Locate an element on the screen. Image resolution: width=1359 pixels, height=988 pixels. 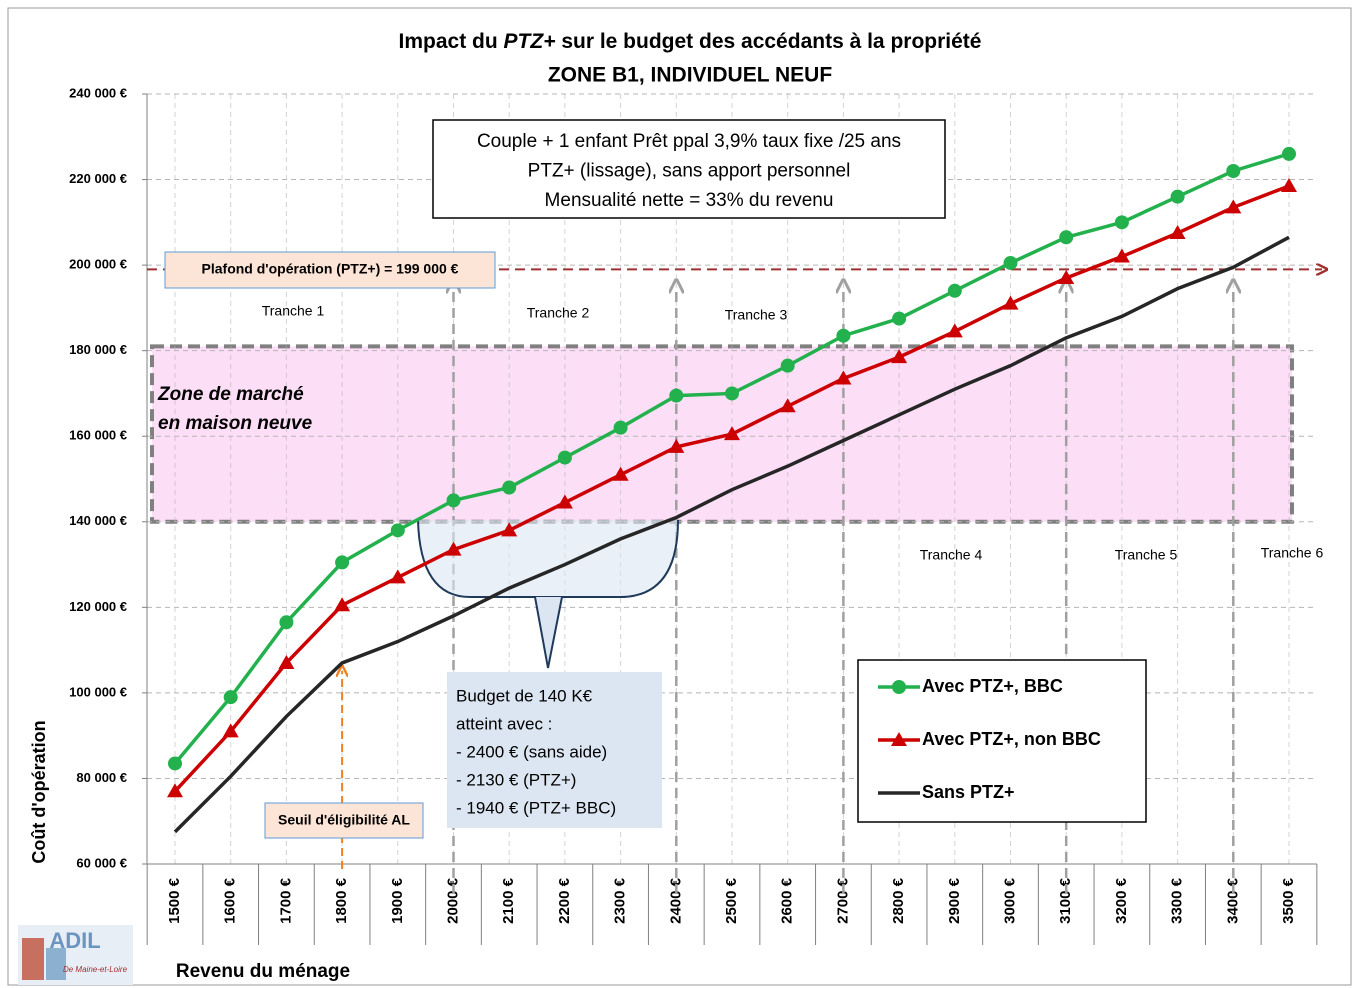
budget-text: atteint avec : is located at coordinates (504, 723).